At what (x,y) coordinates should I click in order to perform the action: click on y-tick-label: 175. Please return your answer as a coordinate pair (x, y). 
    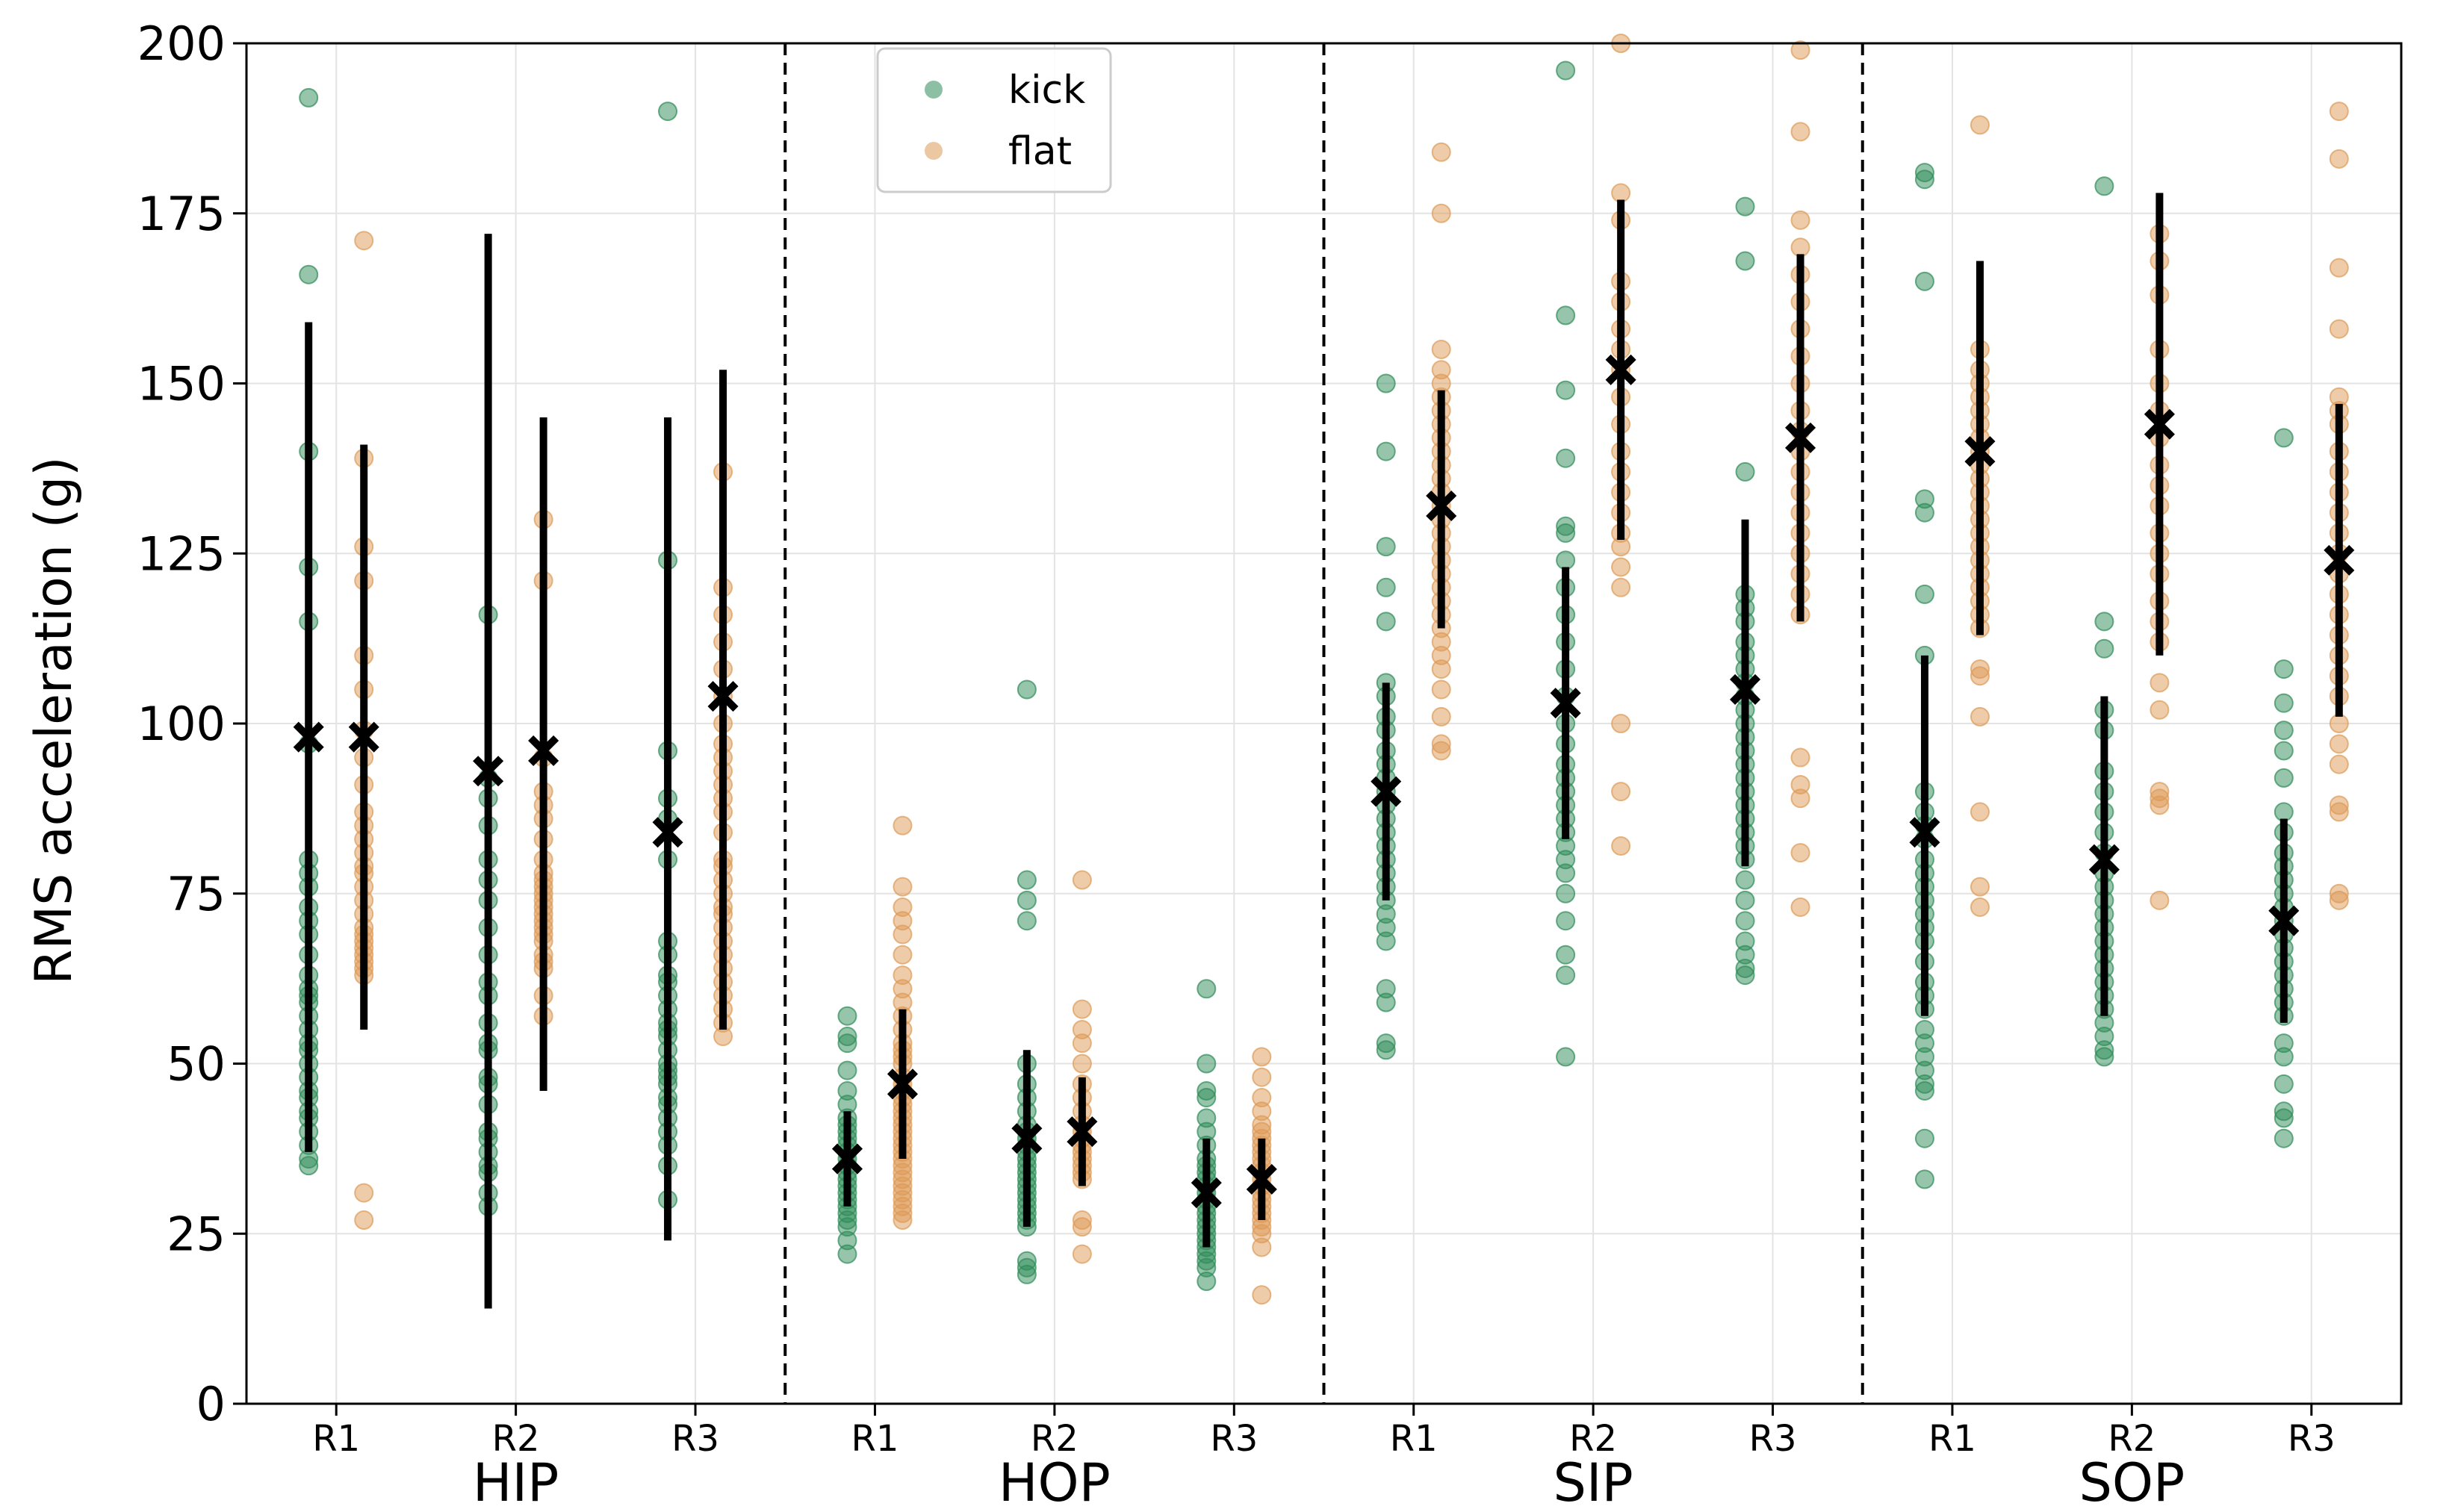
    Looking at the image, I should click on (181, 214).